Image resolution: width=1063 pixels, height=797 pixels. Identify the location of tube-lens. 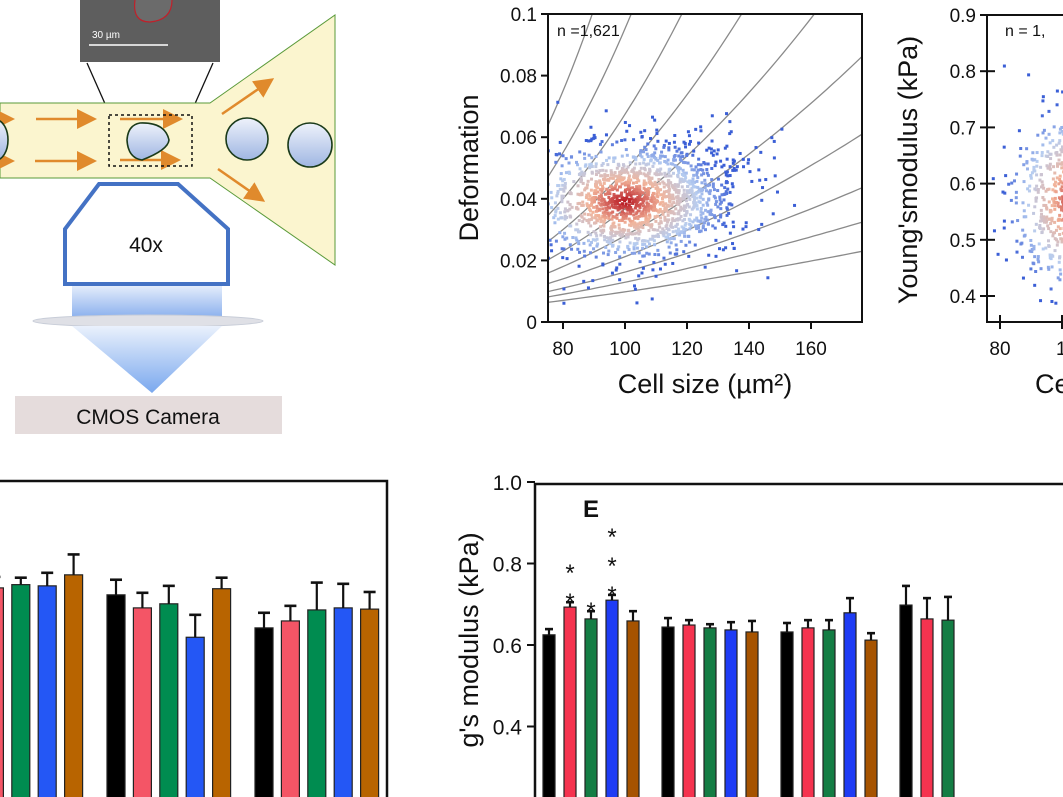
(148, 321).